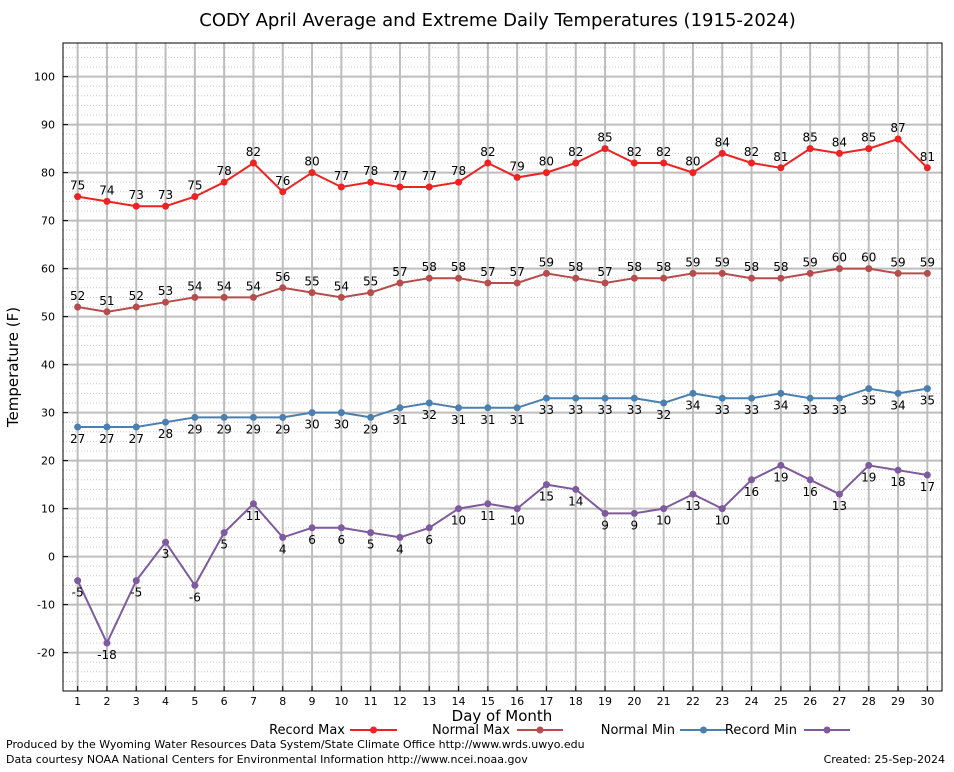 This screenshot has height=772, width=954. What do you see at coordinates (429, 701) in the screenshot?
I see `x-tick-label: 13` at bounding box center [429, 701].